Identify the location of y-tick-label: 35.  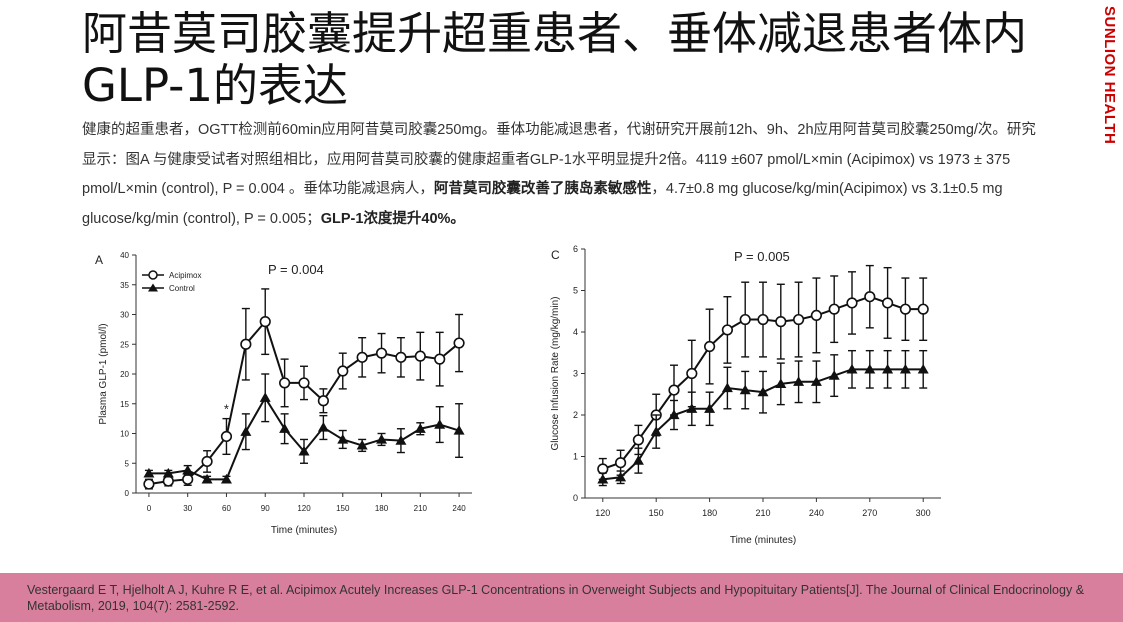
(124, 285).